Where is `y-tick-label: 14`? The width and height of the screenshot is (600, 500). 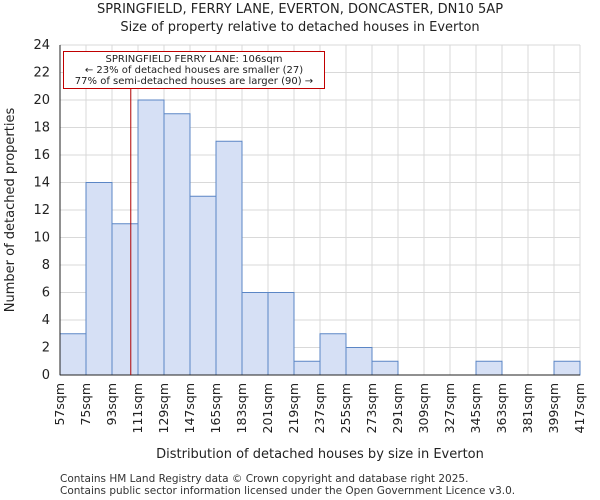 y-tick-label: 14 is located at coordinates (41, 183).